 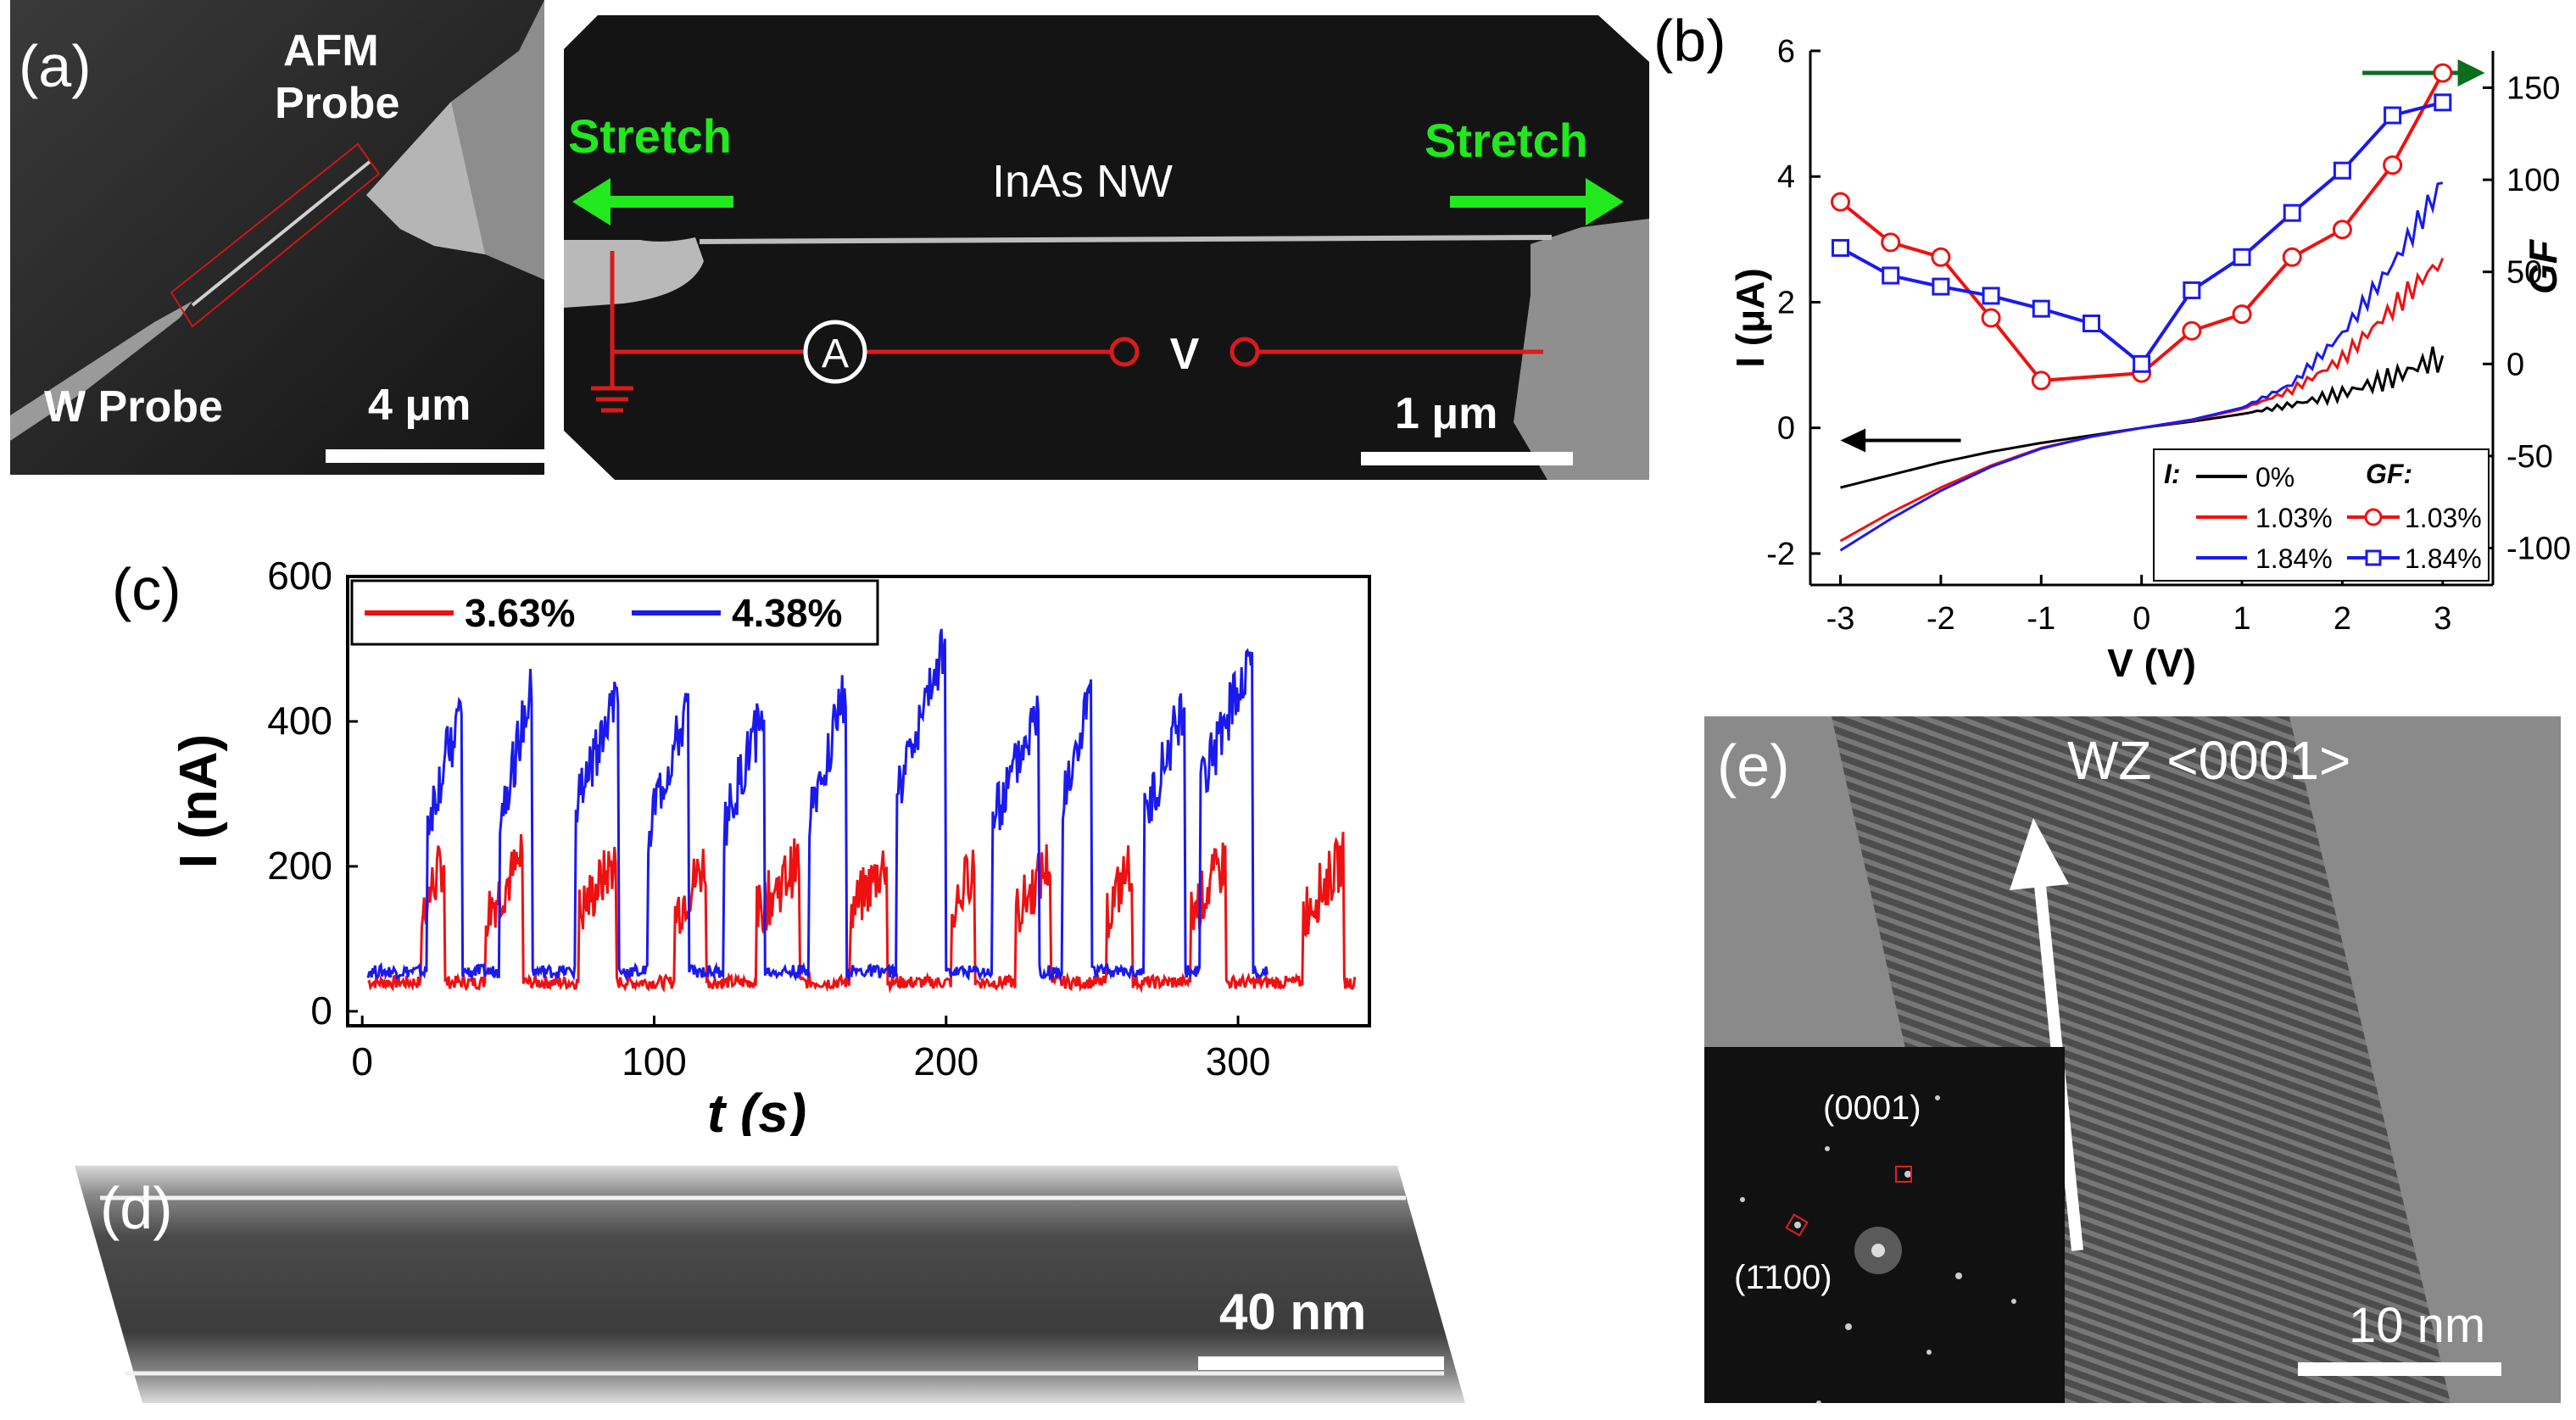 I want to click on b-ytick-right-label: 100, so click(x=2533, y=180).